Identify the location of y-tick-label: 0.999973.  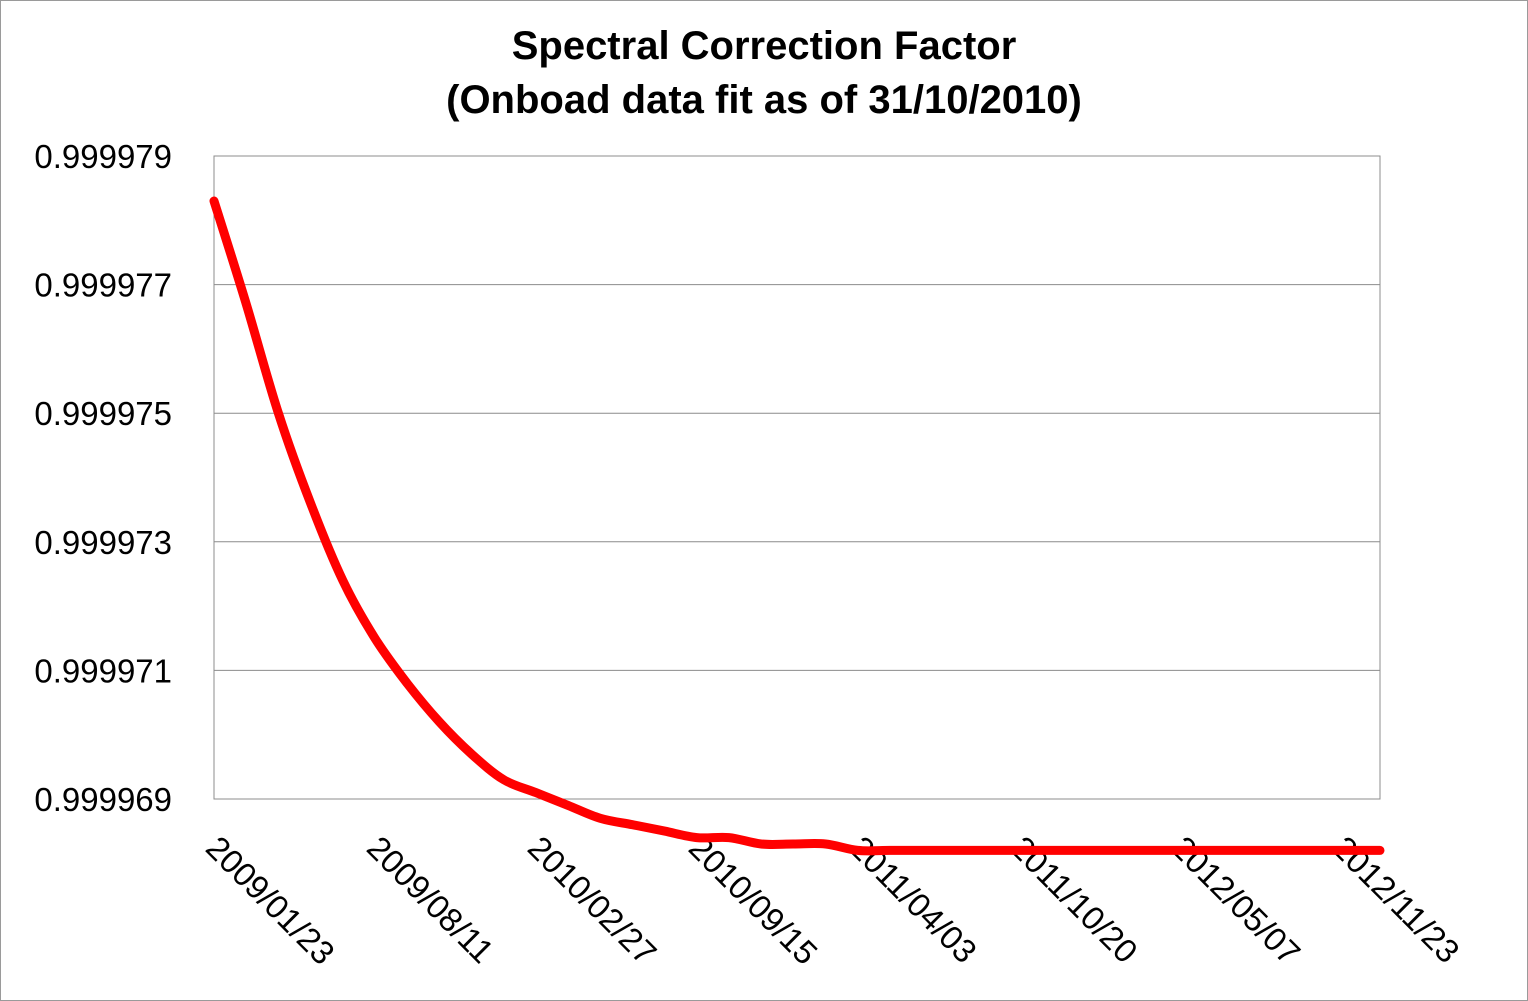
(103, 542).